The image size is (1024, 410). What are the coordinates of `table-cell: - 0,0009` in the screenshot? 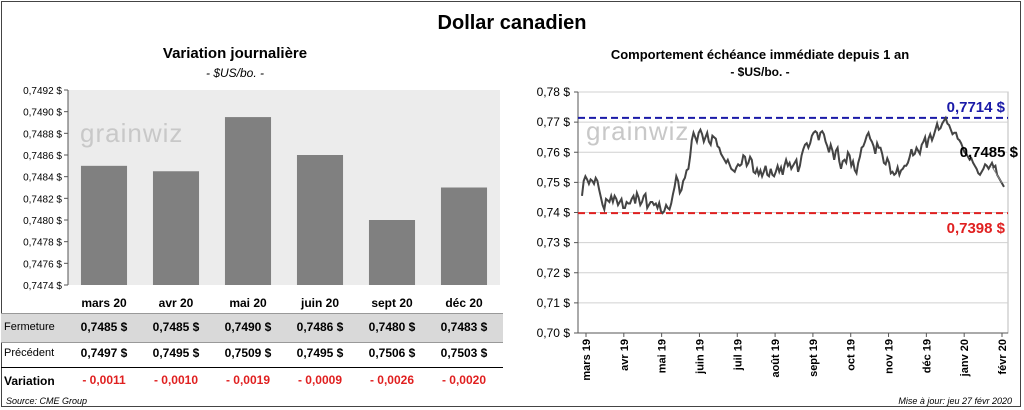 It's located at (320, 380).